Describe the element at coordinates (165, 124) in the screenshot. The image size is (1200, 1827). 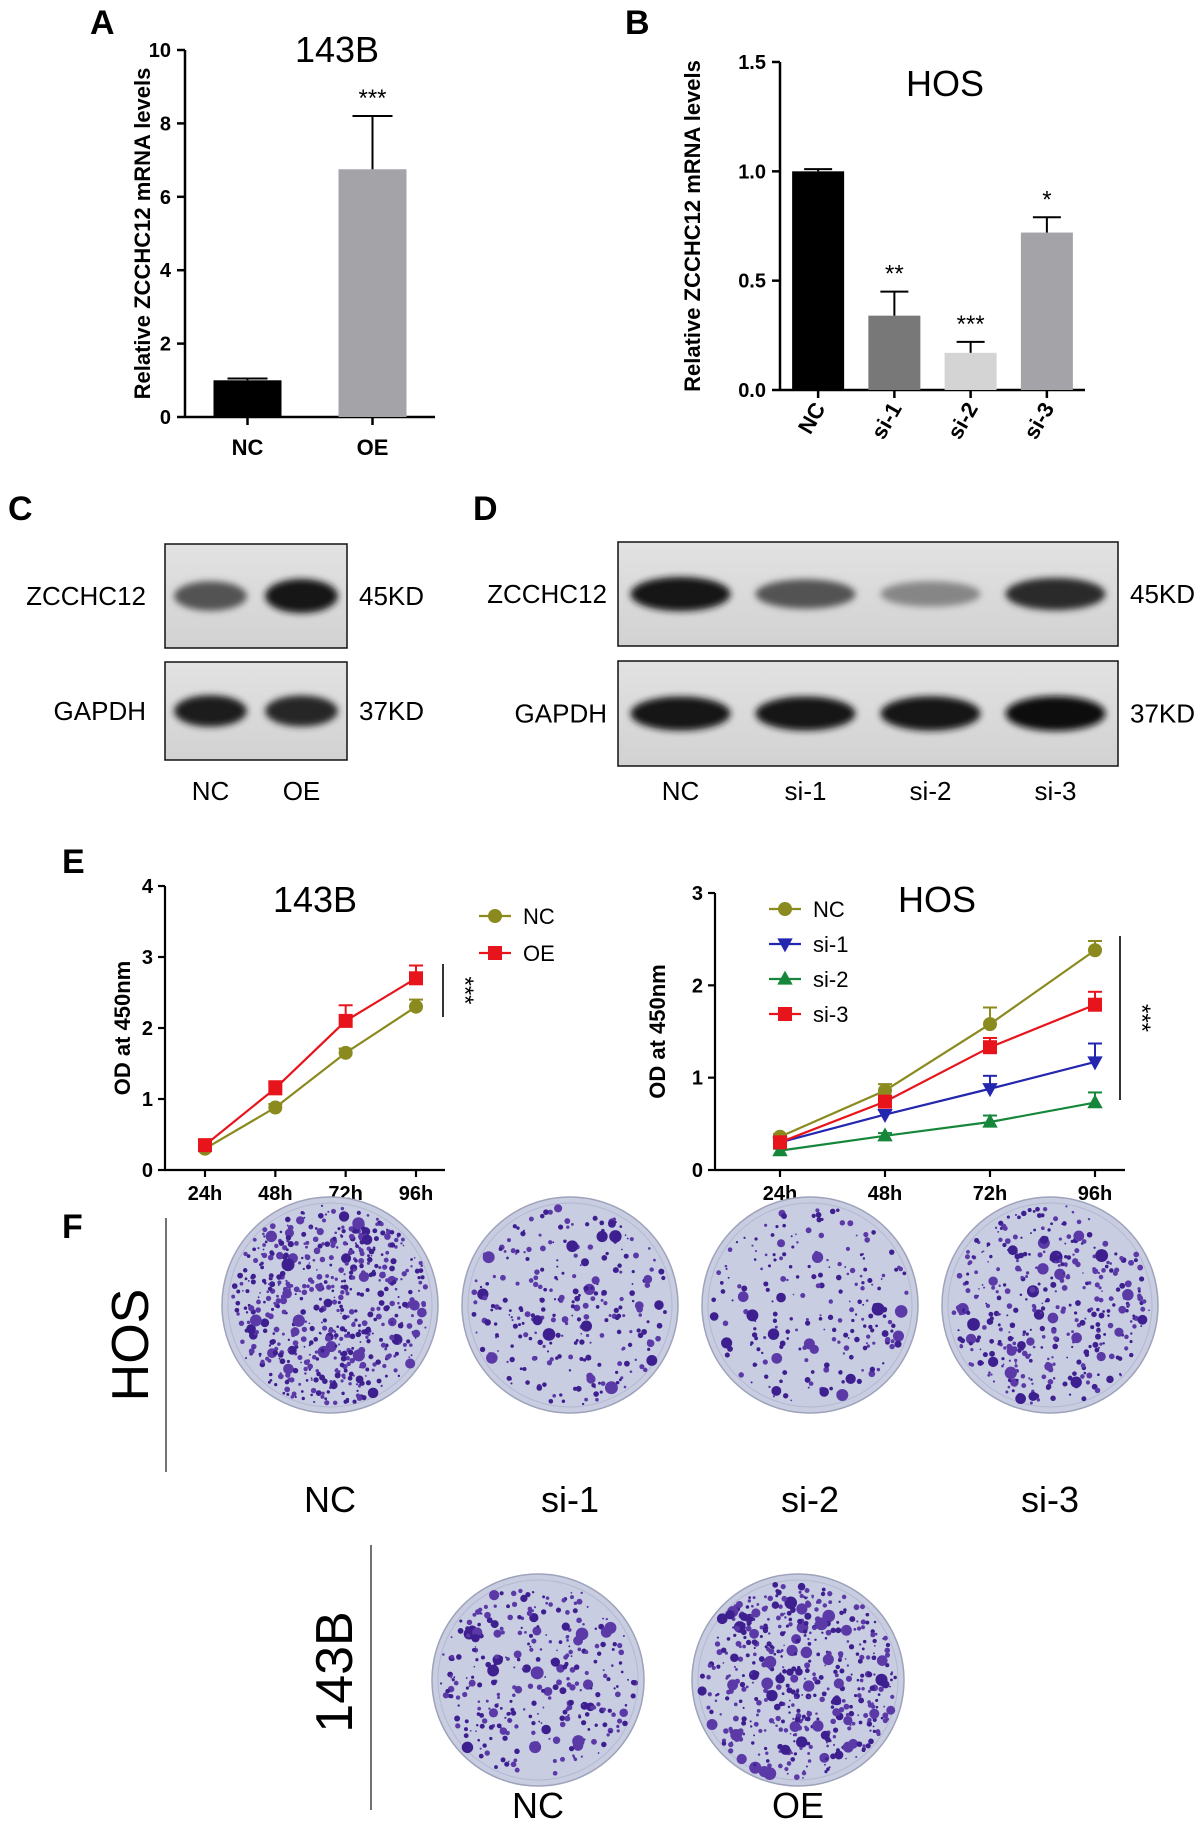
I see `y-tick-label: 8` at that location.